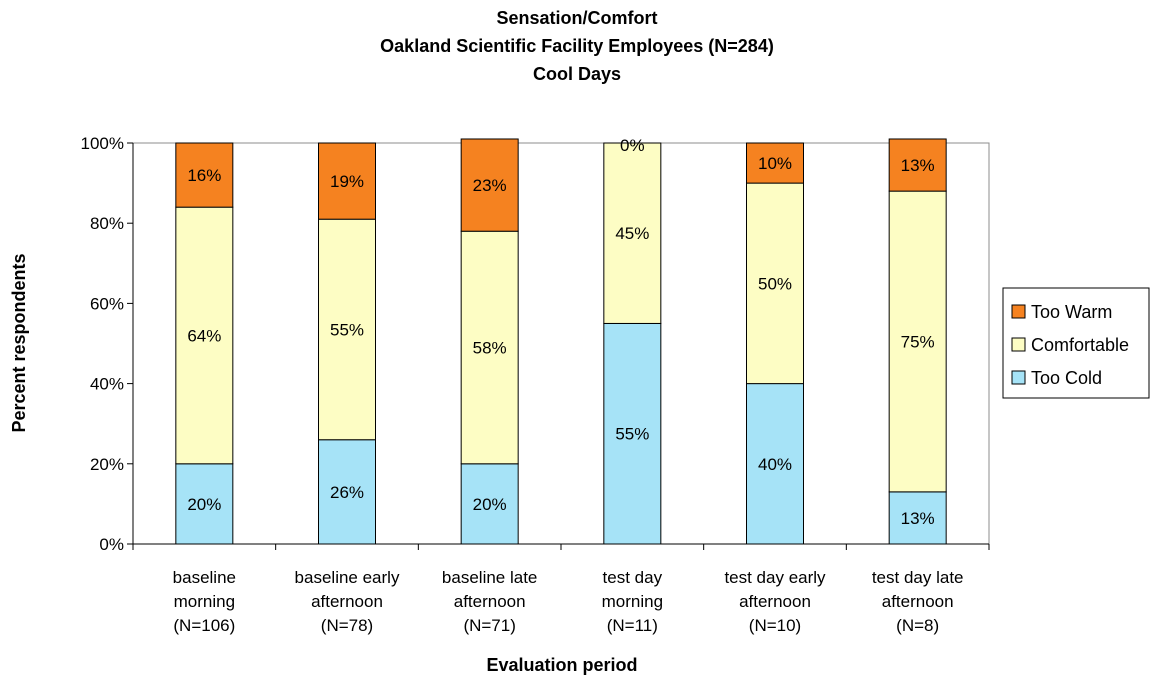 The image size is (1154, 679). Describe the element at coordinates (107, 223) in the screenshot. I see `y-tick-label: 80%` at that location.